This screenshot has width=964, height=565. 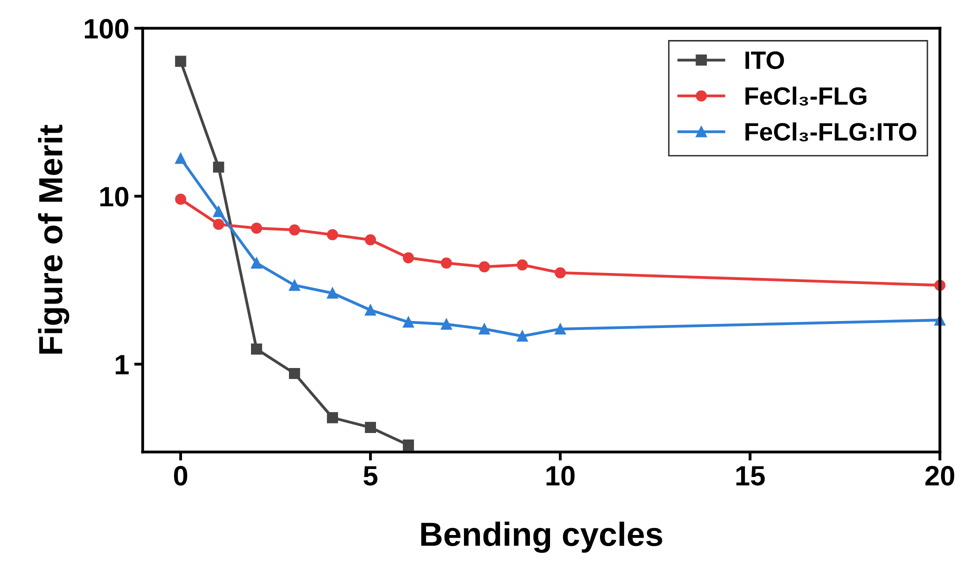 I want to click on y-tick-label: 10, so click(x=114, y=196).